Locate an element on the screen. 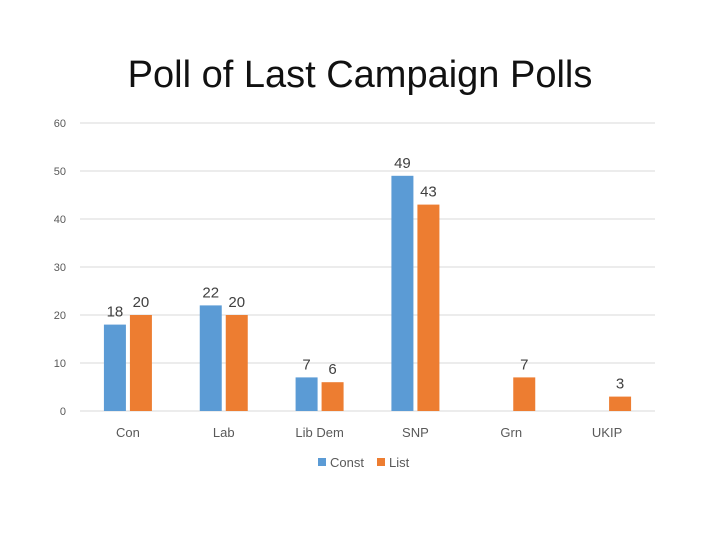 The height and width of the screenshot is (540, 720). data-label: 49 is located at coordinates (402, 163).